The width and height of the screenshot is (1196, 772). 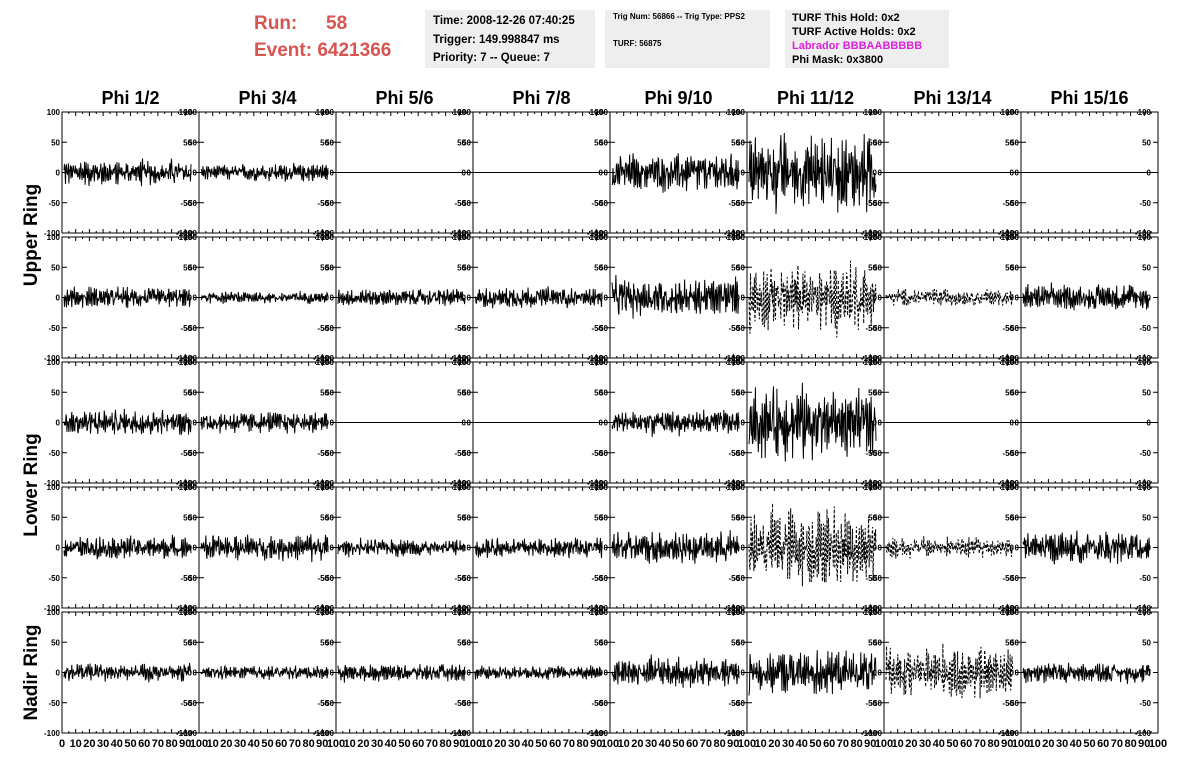 What do you see at coordinates (337, 23) in the screenshot?
I see `run-value: 58` at bounding box center [337, 23].